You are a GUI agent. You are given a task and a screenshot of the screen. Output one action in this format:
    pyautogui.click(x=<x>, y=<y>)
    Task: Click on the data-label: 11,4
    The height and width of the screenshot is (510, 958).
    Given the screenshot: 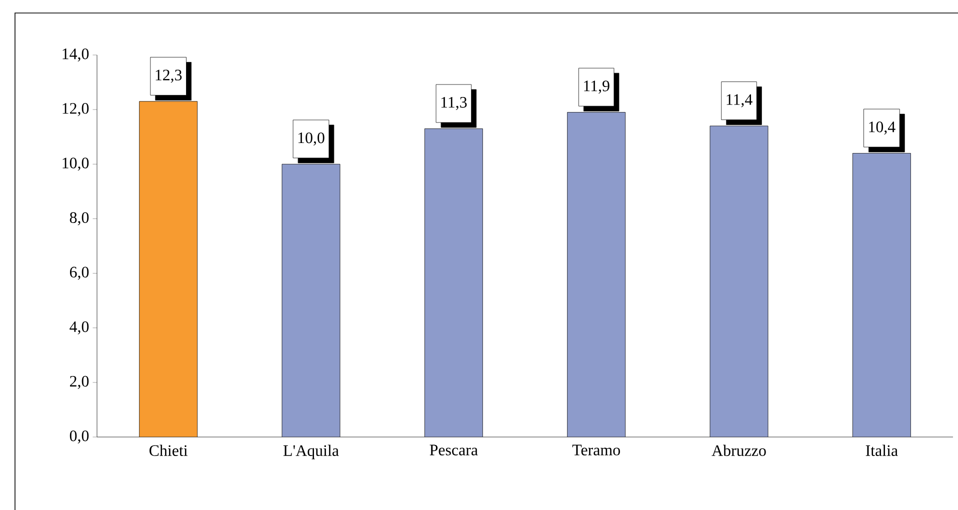 What is the action you would take?
    pyautogui.click(x=739, y=101)
    